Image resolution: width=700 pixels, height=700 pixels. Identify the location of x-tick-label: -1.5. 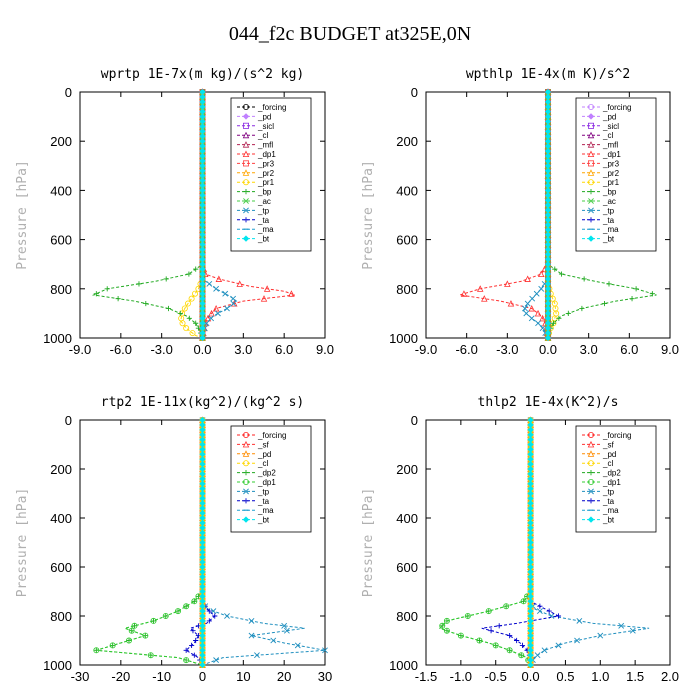
(426, 676).